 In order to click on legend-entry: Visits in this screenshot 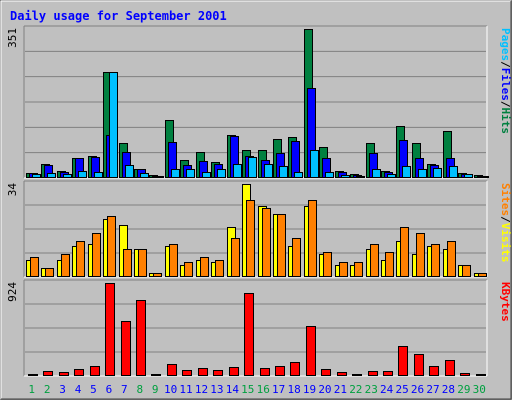, I will do `click(505, 243)`.